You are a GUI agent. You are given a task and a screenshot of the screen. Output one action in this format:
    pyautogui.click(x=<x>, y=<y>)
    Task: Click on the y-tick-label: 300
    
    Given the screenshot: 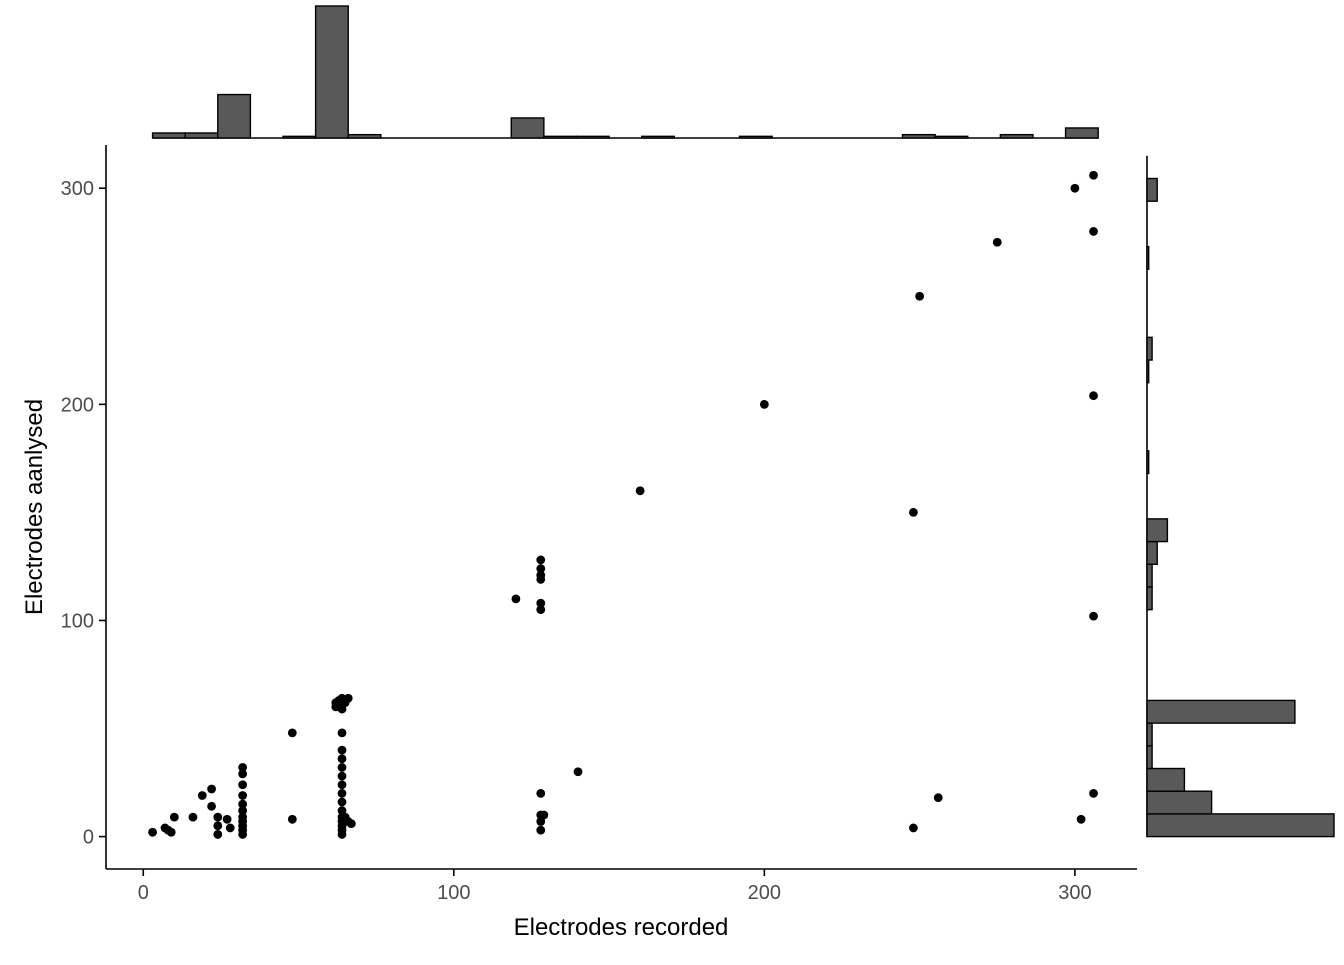 What is the action you would take?
    pyautogui.click(x=77, y=189)
    